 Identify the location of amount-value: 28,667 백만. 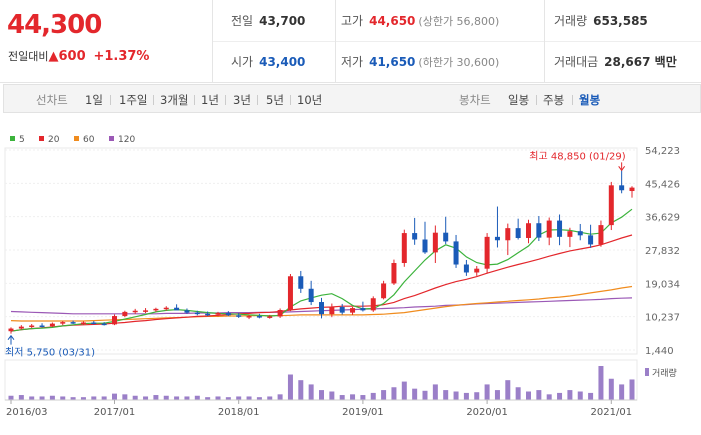
(640, 62).